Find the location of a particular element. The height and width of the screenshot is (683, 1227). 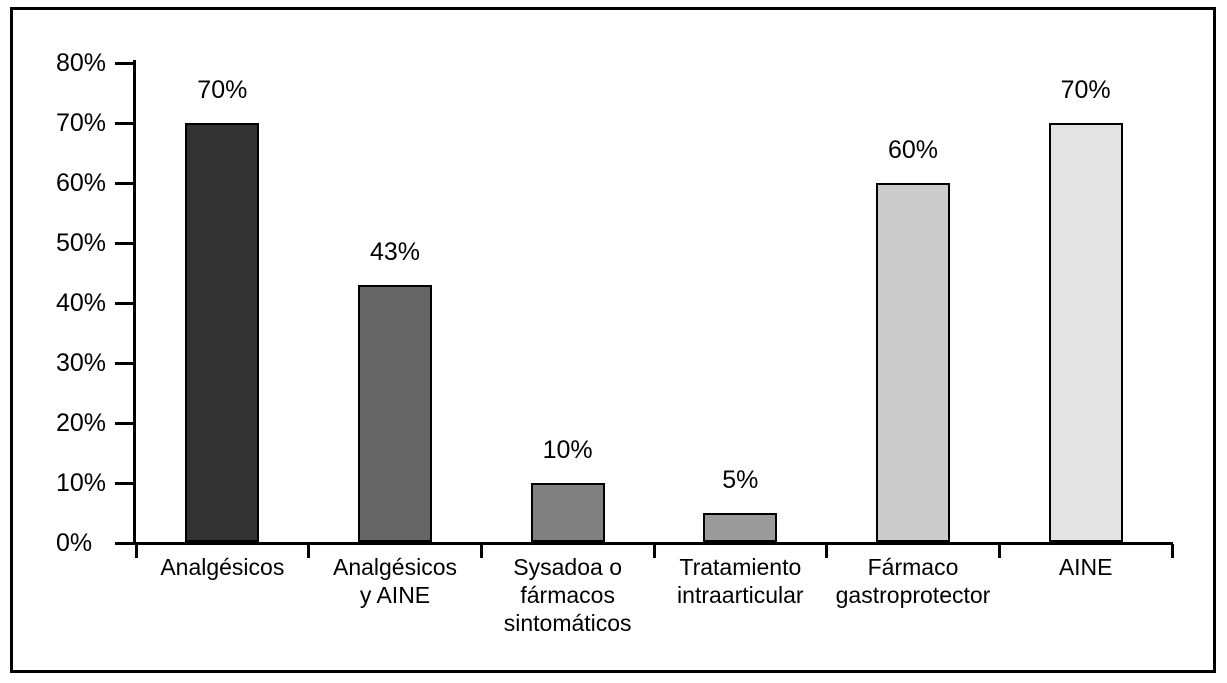

y-axis-tick-label: 70% is located at coordinates (81, 123).